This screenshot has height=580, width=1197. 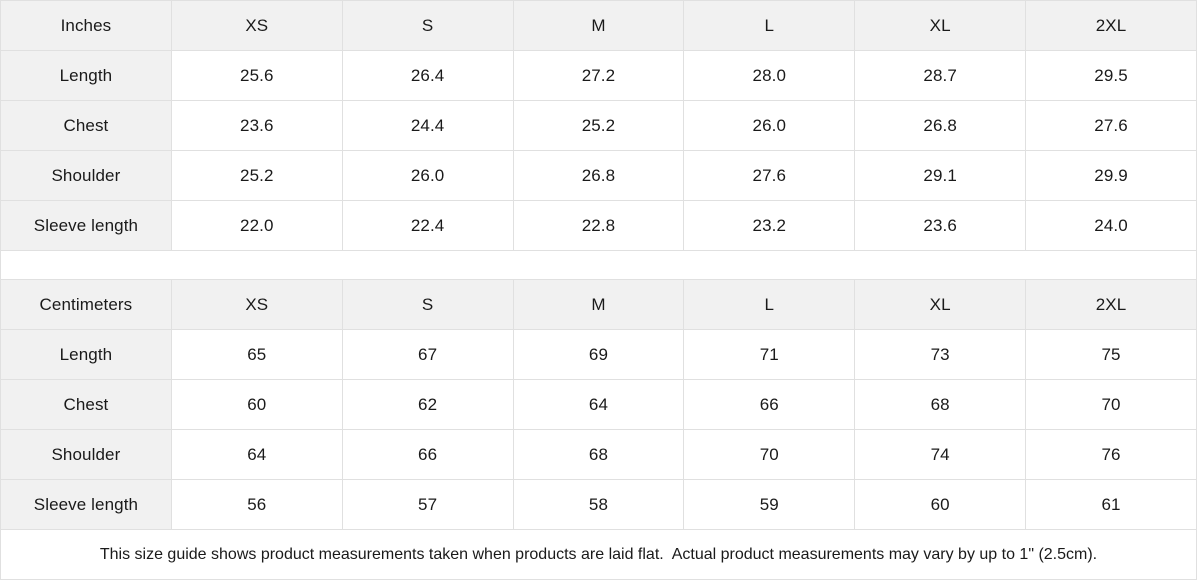 I want to click on size-header-row: Centimeters XS S M L XL 2XL, so click(x=598, y=304).